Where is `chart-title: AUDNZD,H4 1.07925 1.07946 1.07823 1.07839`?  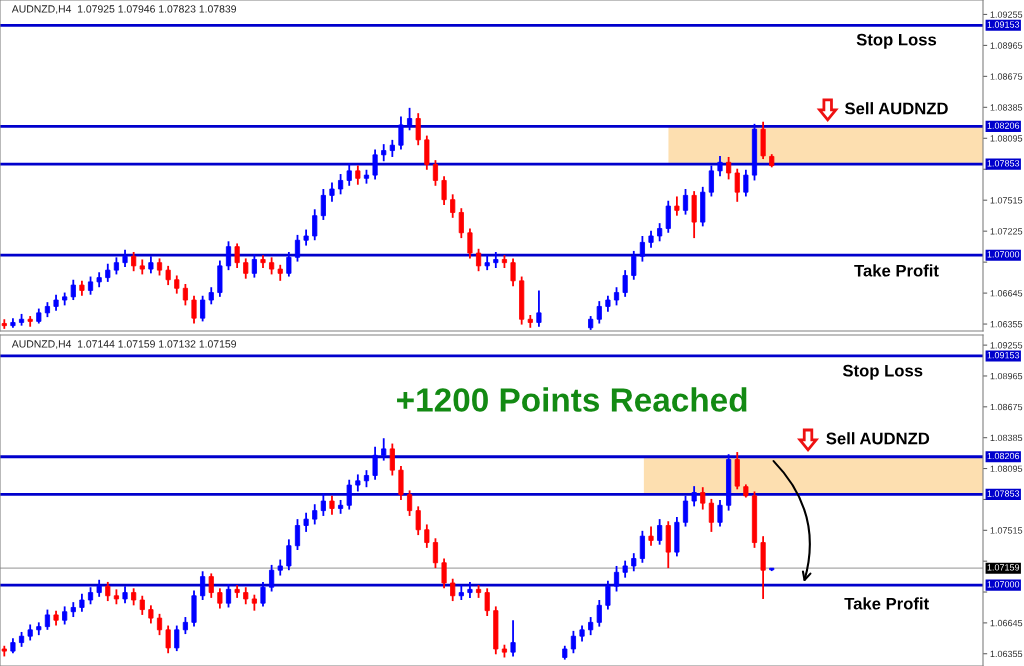
chart-title: AUDNZD,H4 1.07925 1.07946 1.07823 1.07839 is located at coordinates (123, 9).